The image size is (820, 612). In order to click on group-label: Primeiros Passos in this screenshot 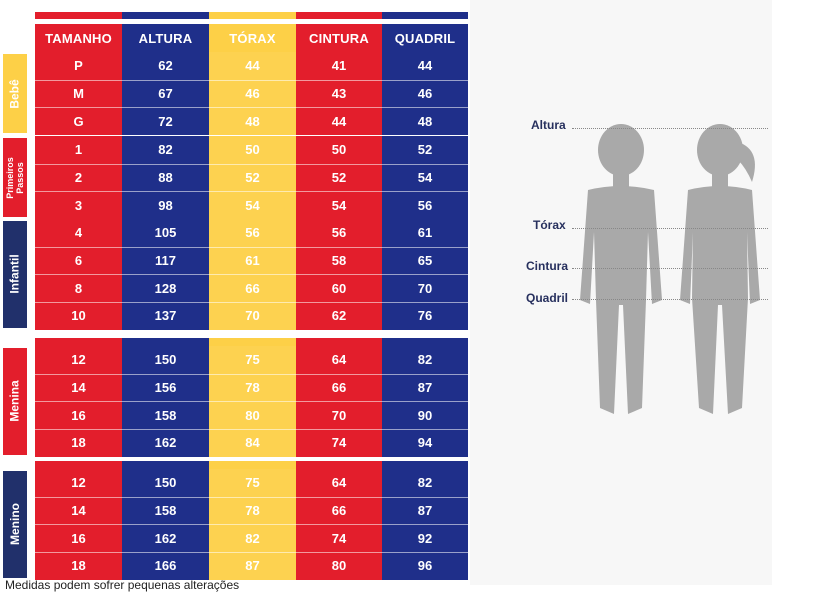, I will do `click(15, 178)`.